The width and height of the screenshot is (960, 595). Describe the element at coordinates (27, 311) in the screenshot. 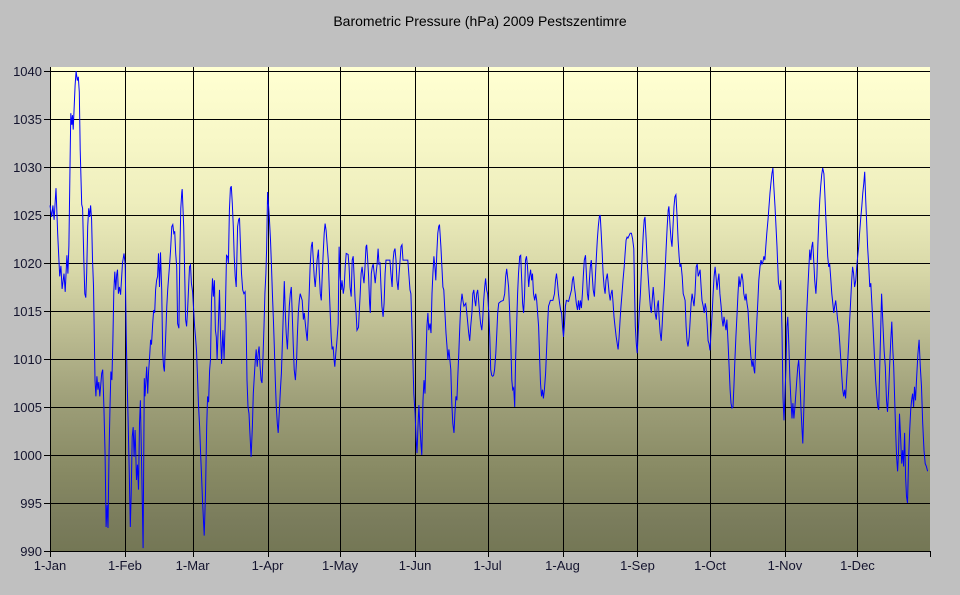

I see `y-axis-label: 1015` at that location.